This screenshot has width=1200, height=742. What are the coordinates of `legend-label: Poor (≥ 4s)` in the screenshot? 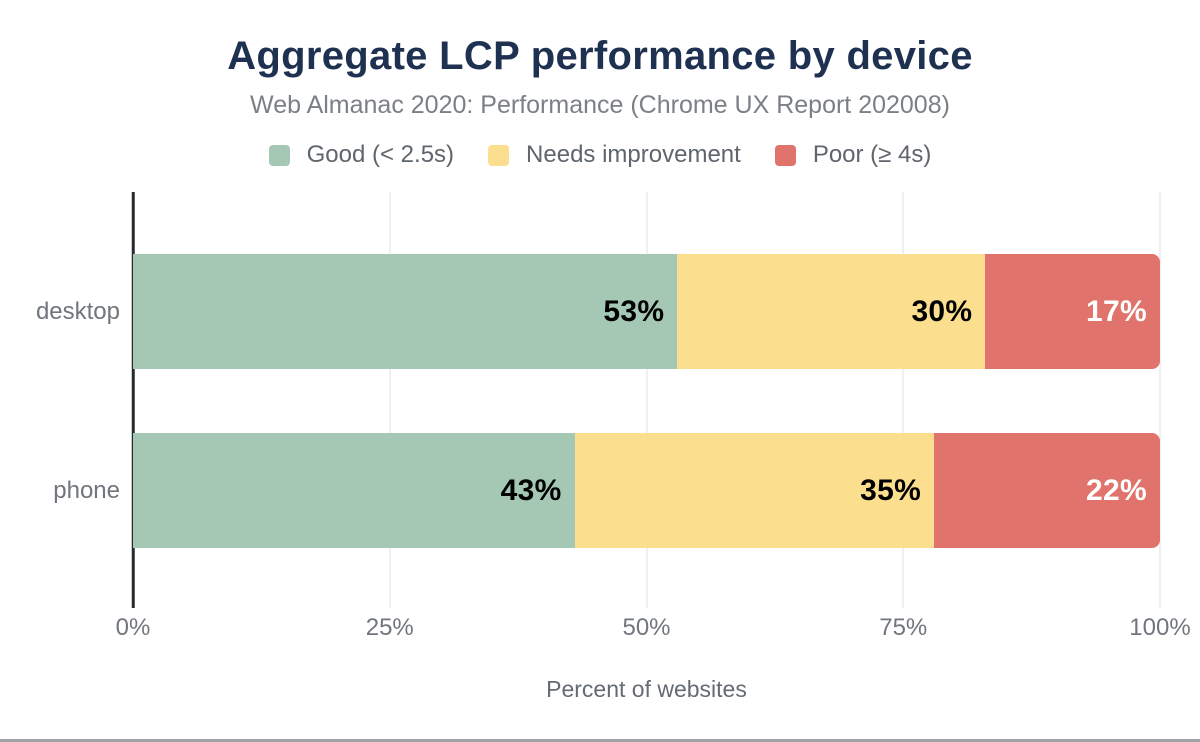 It's located at (872, 154).